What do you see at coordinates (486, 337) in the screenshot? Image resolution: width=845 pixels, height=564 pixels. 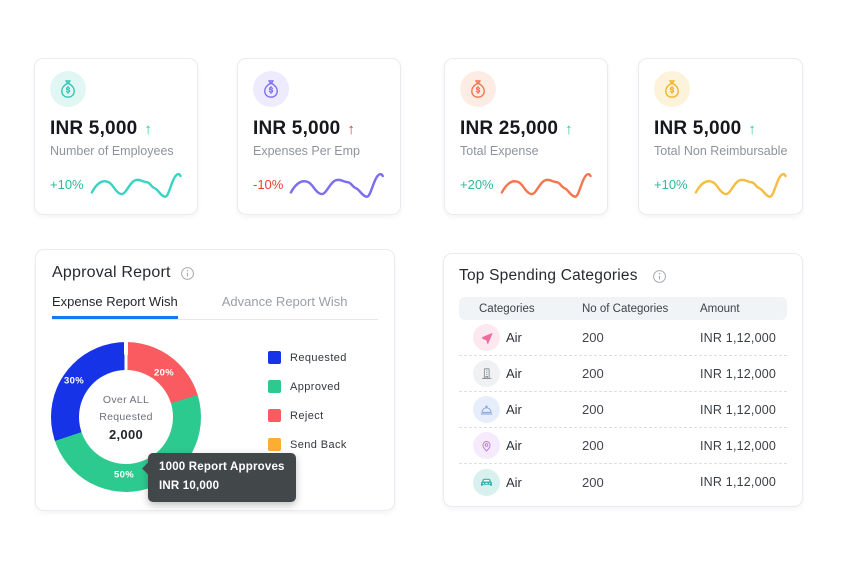 I see `airplane-icon` at bounding box center [486, 337].